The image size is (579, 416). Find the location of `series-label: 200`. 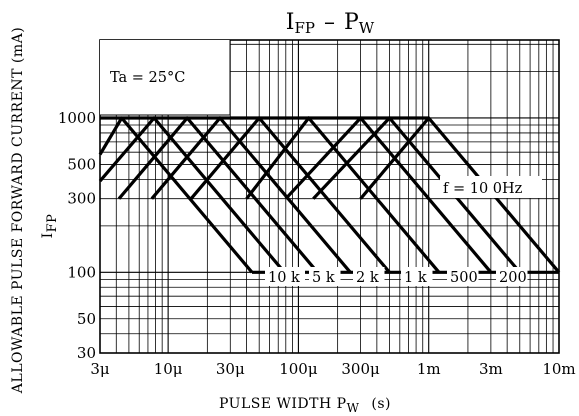

series-label: 200 is located at coordinates (513, 278).